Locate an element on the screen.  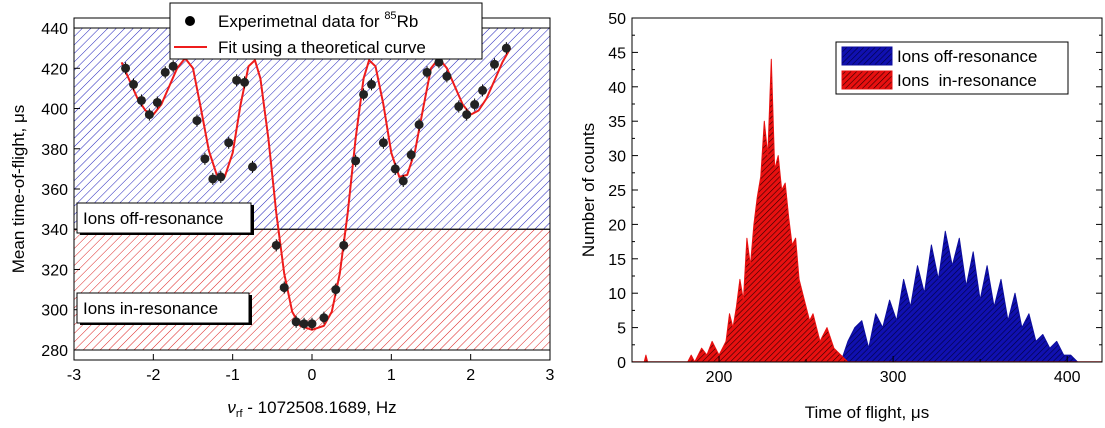
y-tick-label: 40 is located at coordinates (617, 88).